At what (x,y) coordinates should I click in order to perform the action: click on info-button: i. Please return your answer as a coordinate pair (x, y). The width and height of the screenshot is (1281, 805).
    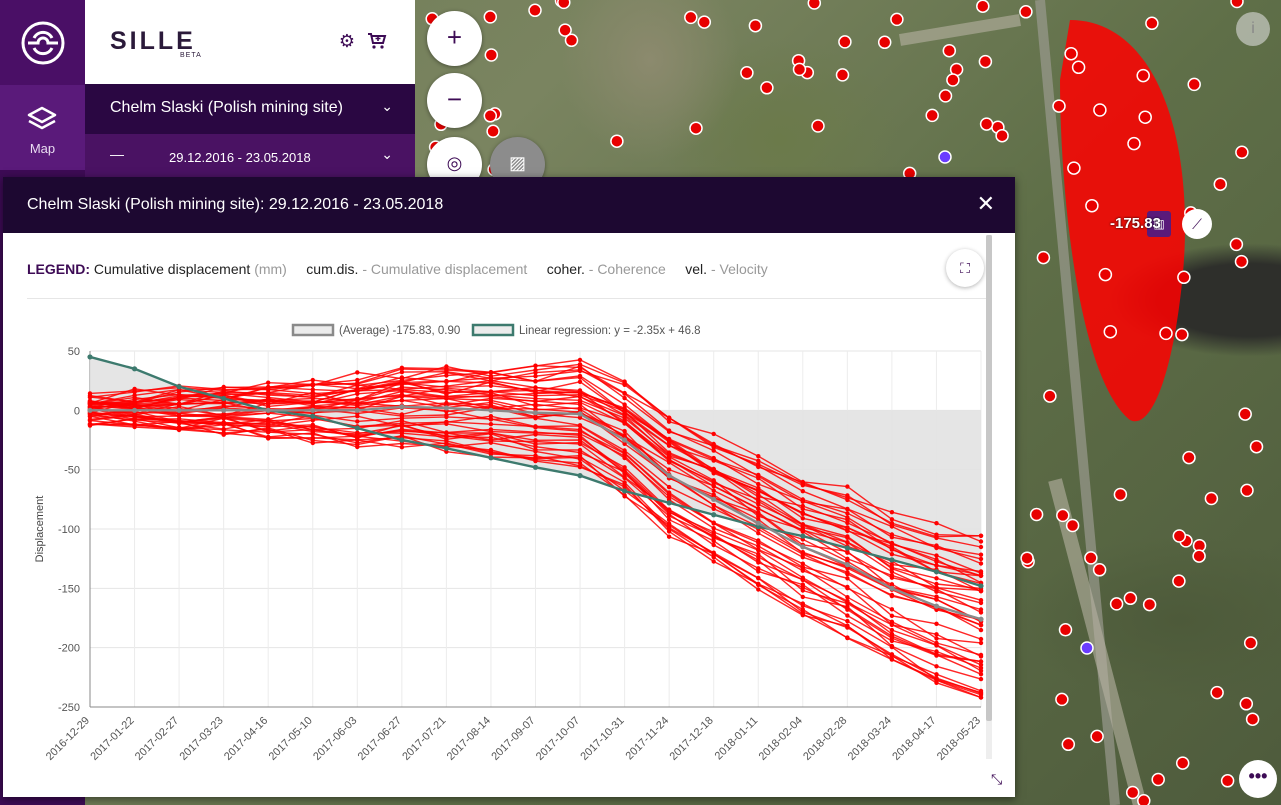
    Looking at the image, I should click on (1253, 29).